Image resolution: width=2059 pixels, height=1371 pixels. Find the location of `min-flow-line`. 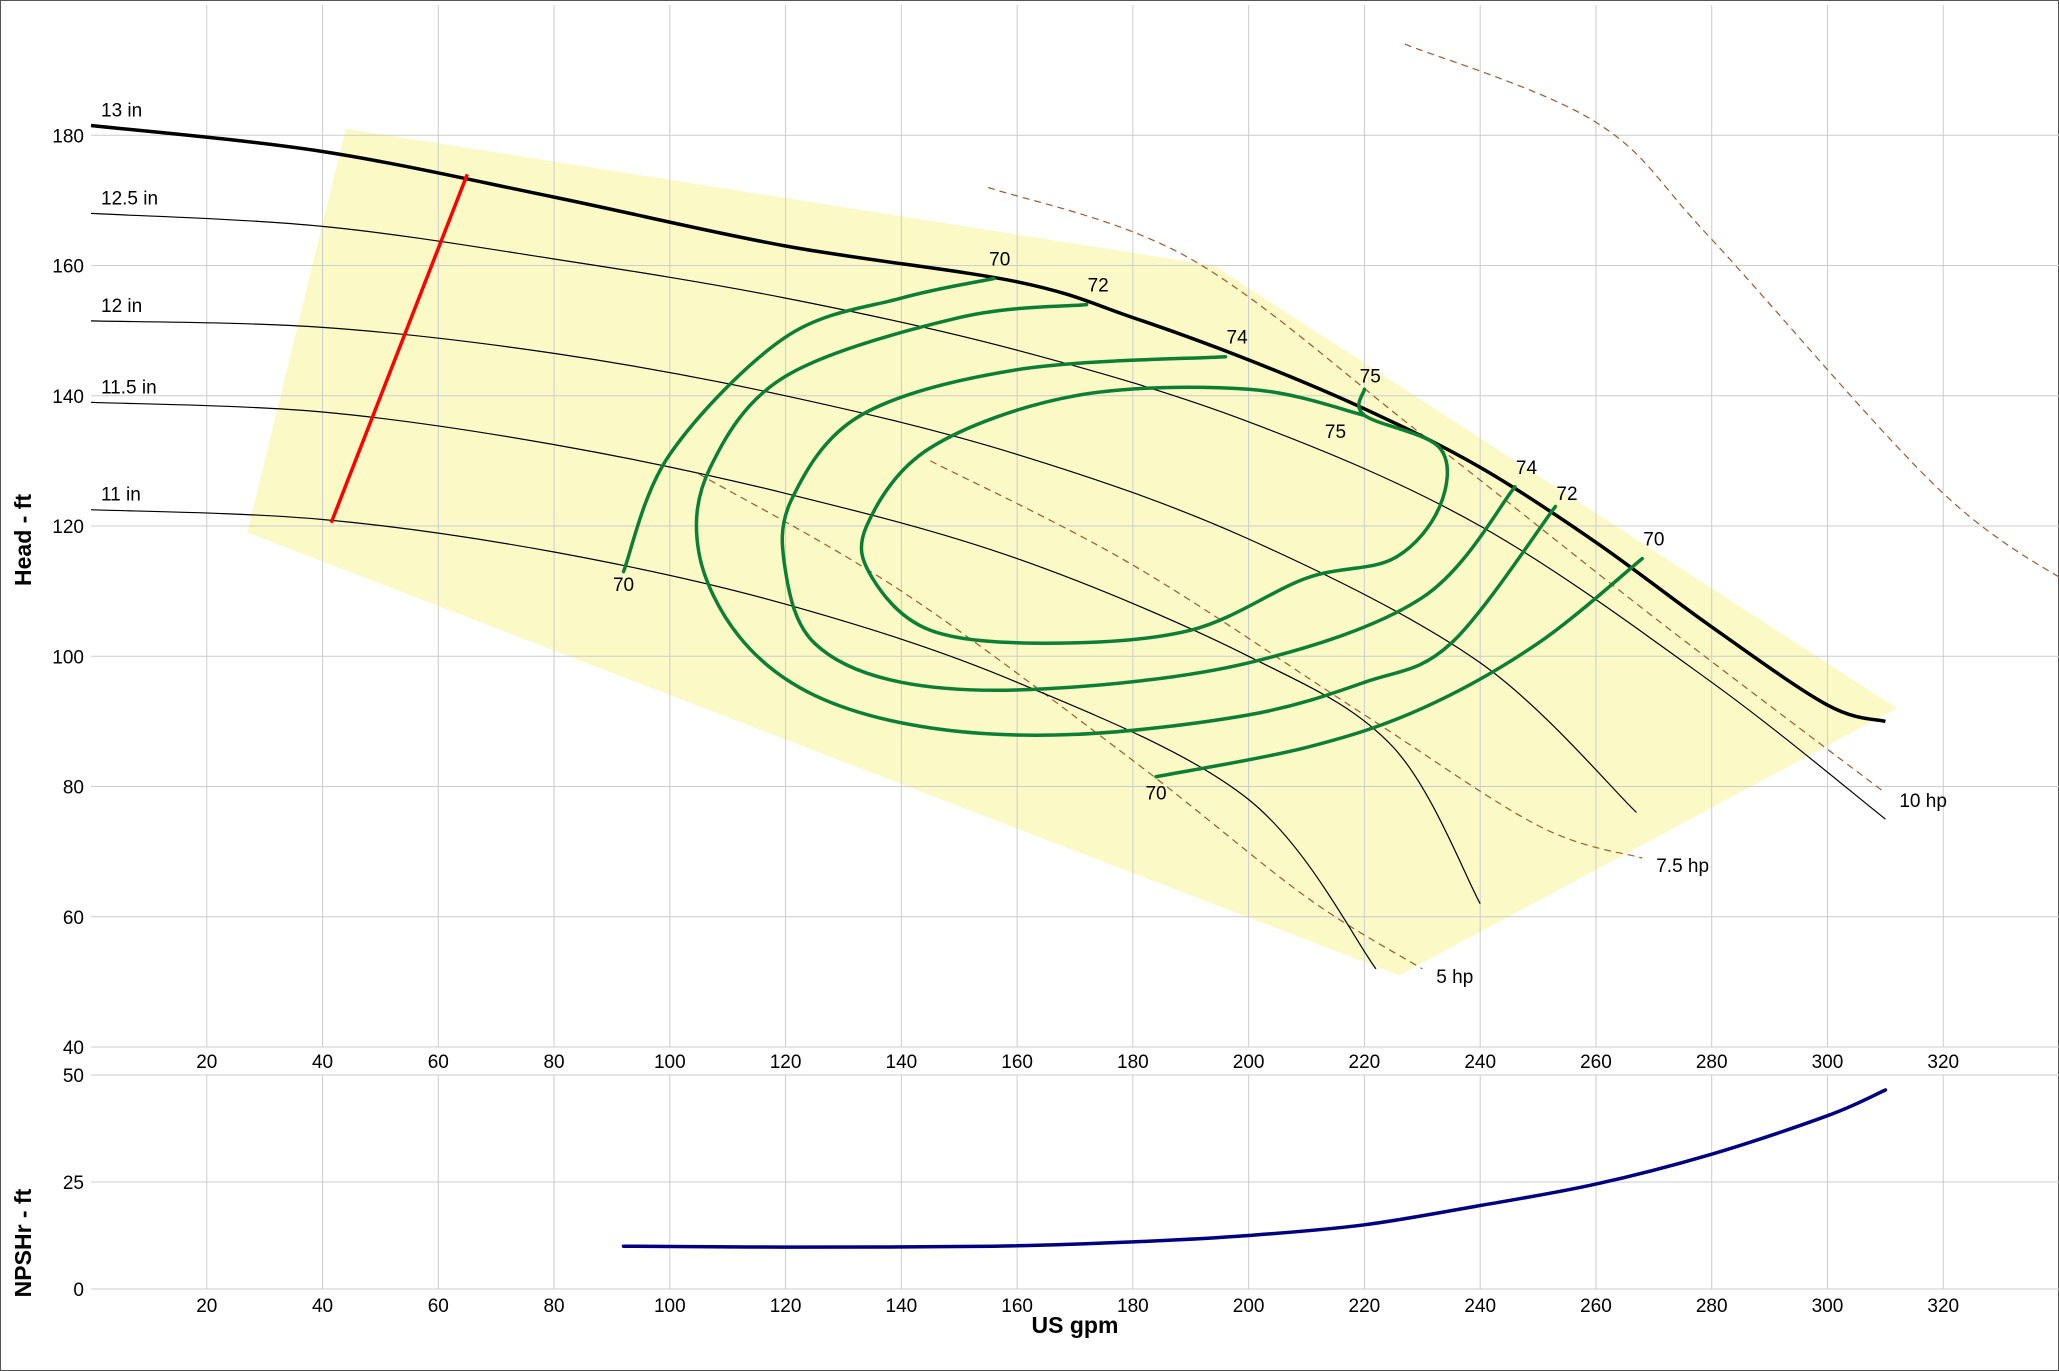

min-flow-line is located at coordinates (399, 348).